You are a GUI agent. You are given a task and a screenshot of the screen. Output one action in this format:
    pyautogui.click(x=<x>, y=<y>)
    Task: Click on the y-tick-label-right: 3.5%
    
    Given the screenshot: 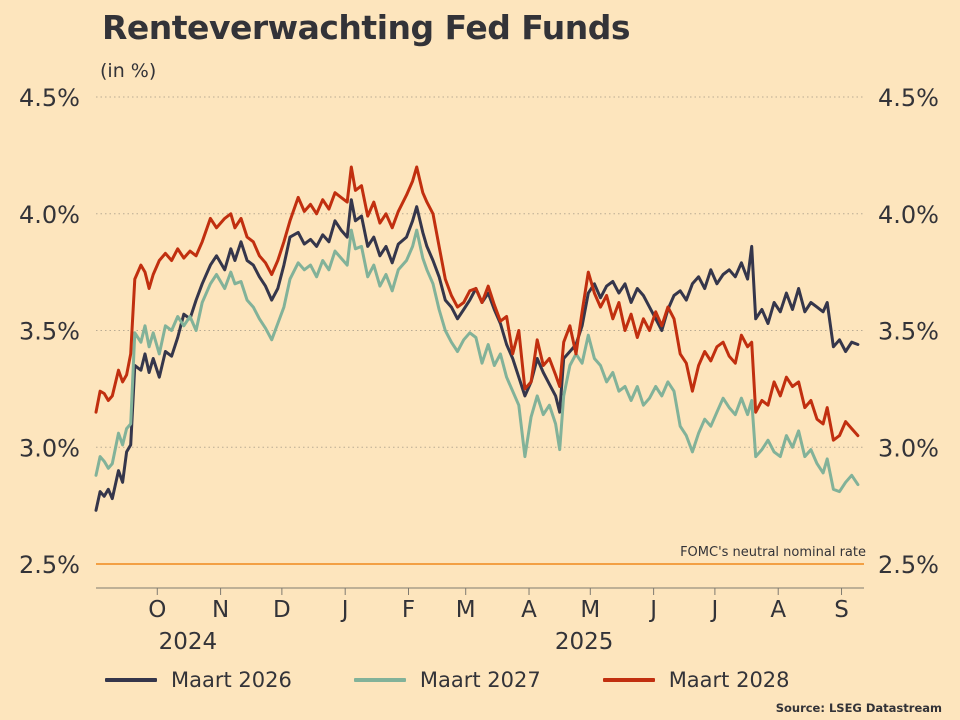 What is the action you would take?
    pyautogui.click(x=908, y=332)
    